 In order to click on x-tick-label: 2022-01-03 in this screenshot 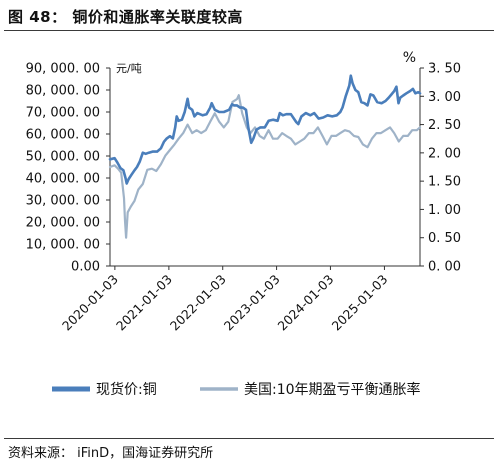, I will do `click(198, 303)`.